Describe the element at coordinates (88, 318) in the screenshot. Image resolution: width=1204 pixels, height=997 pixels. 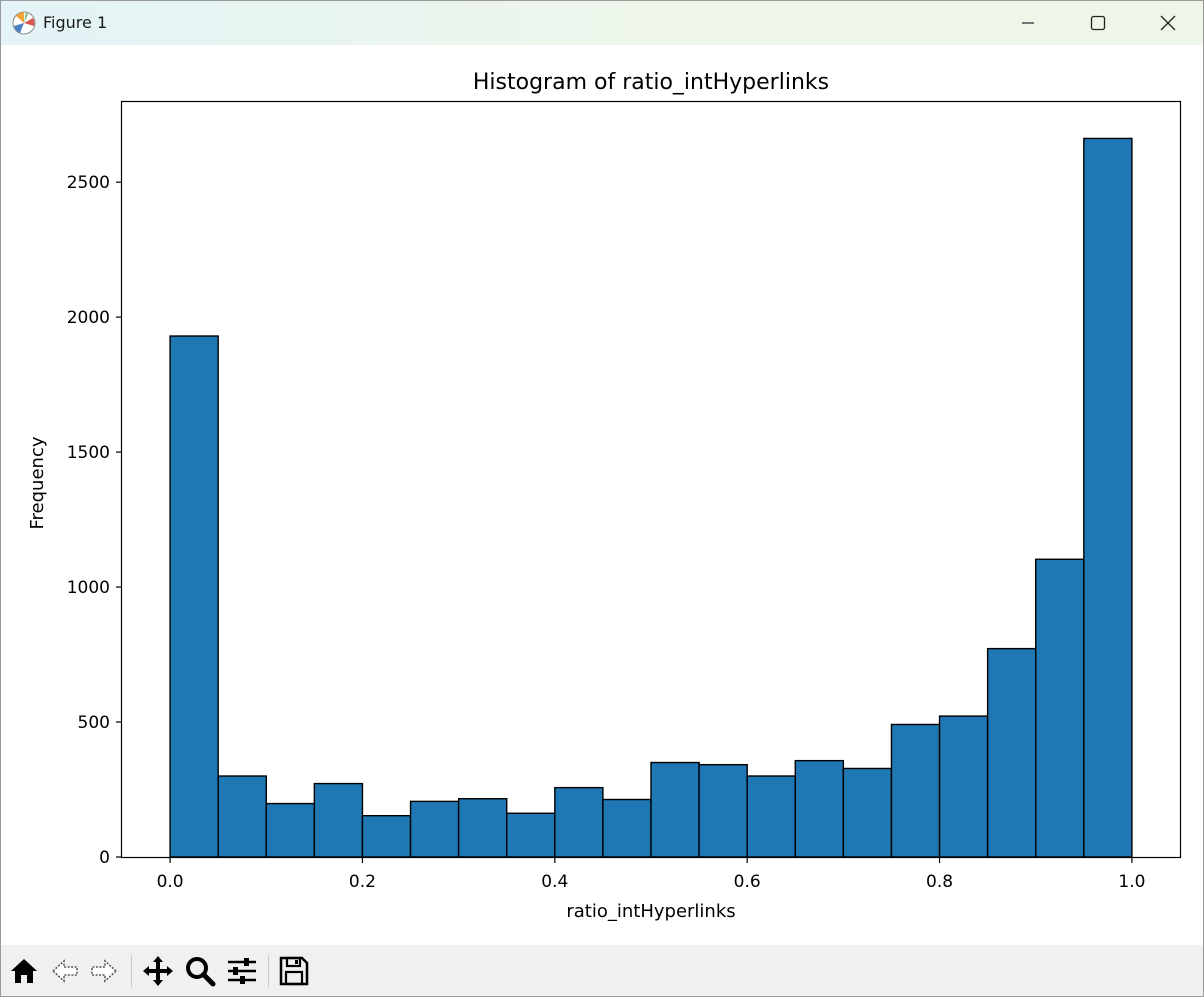
I see `y-tick-label: 2000` at that location.